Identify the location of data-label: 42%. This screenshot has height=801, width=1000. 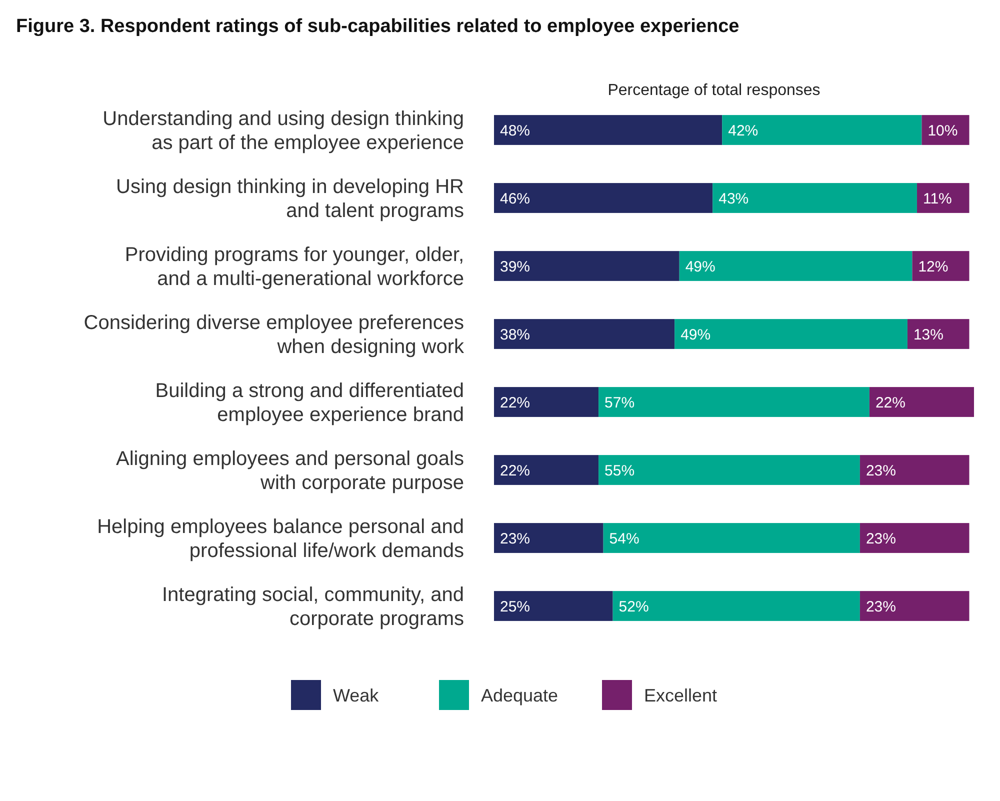
(743, 131).